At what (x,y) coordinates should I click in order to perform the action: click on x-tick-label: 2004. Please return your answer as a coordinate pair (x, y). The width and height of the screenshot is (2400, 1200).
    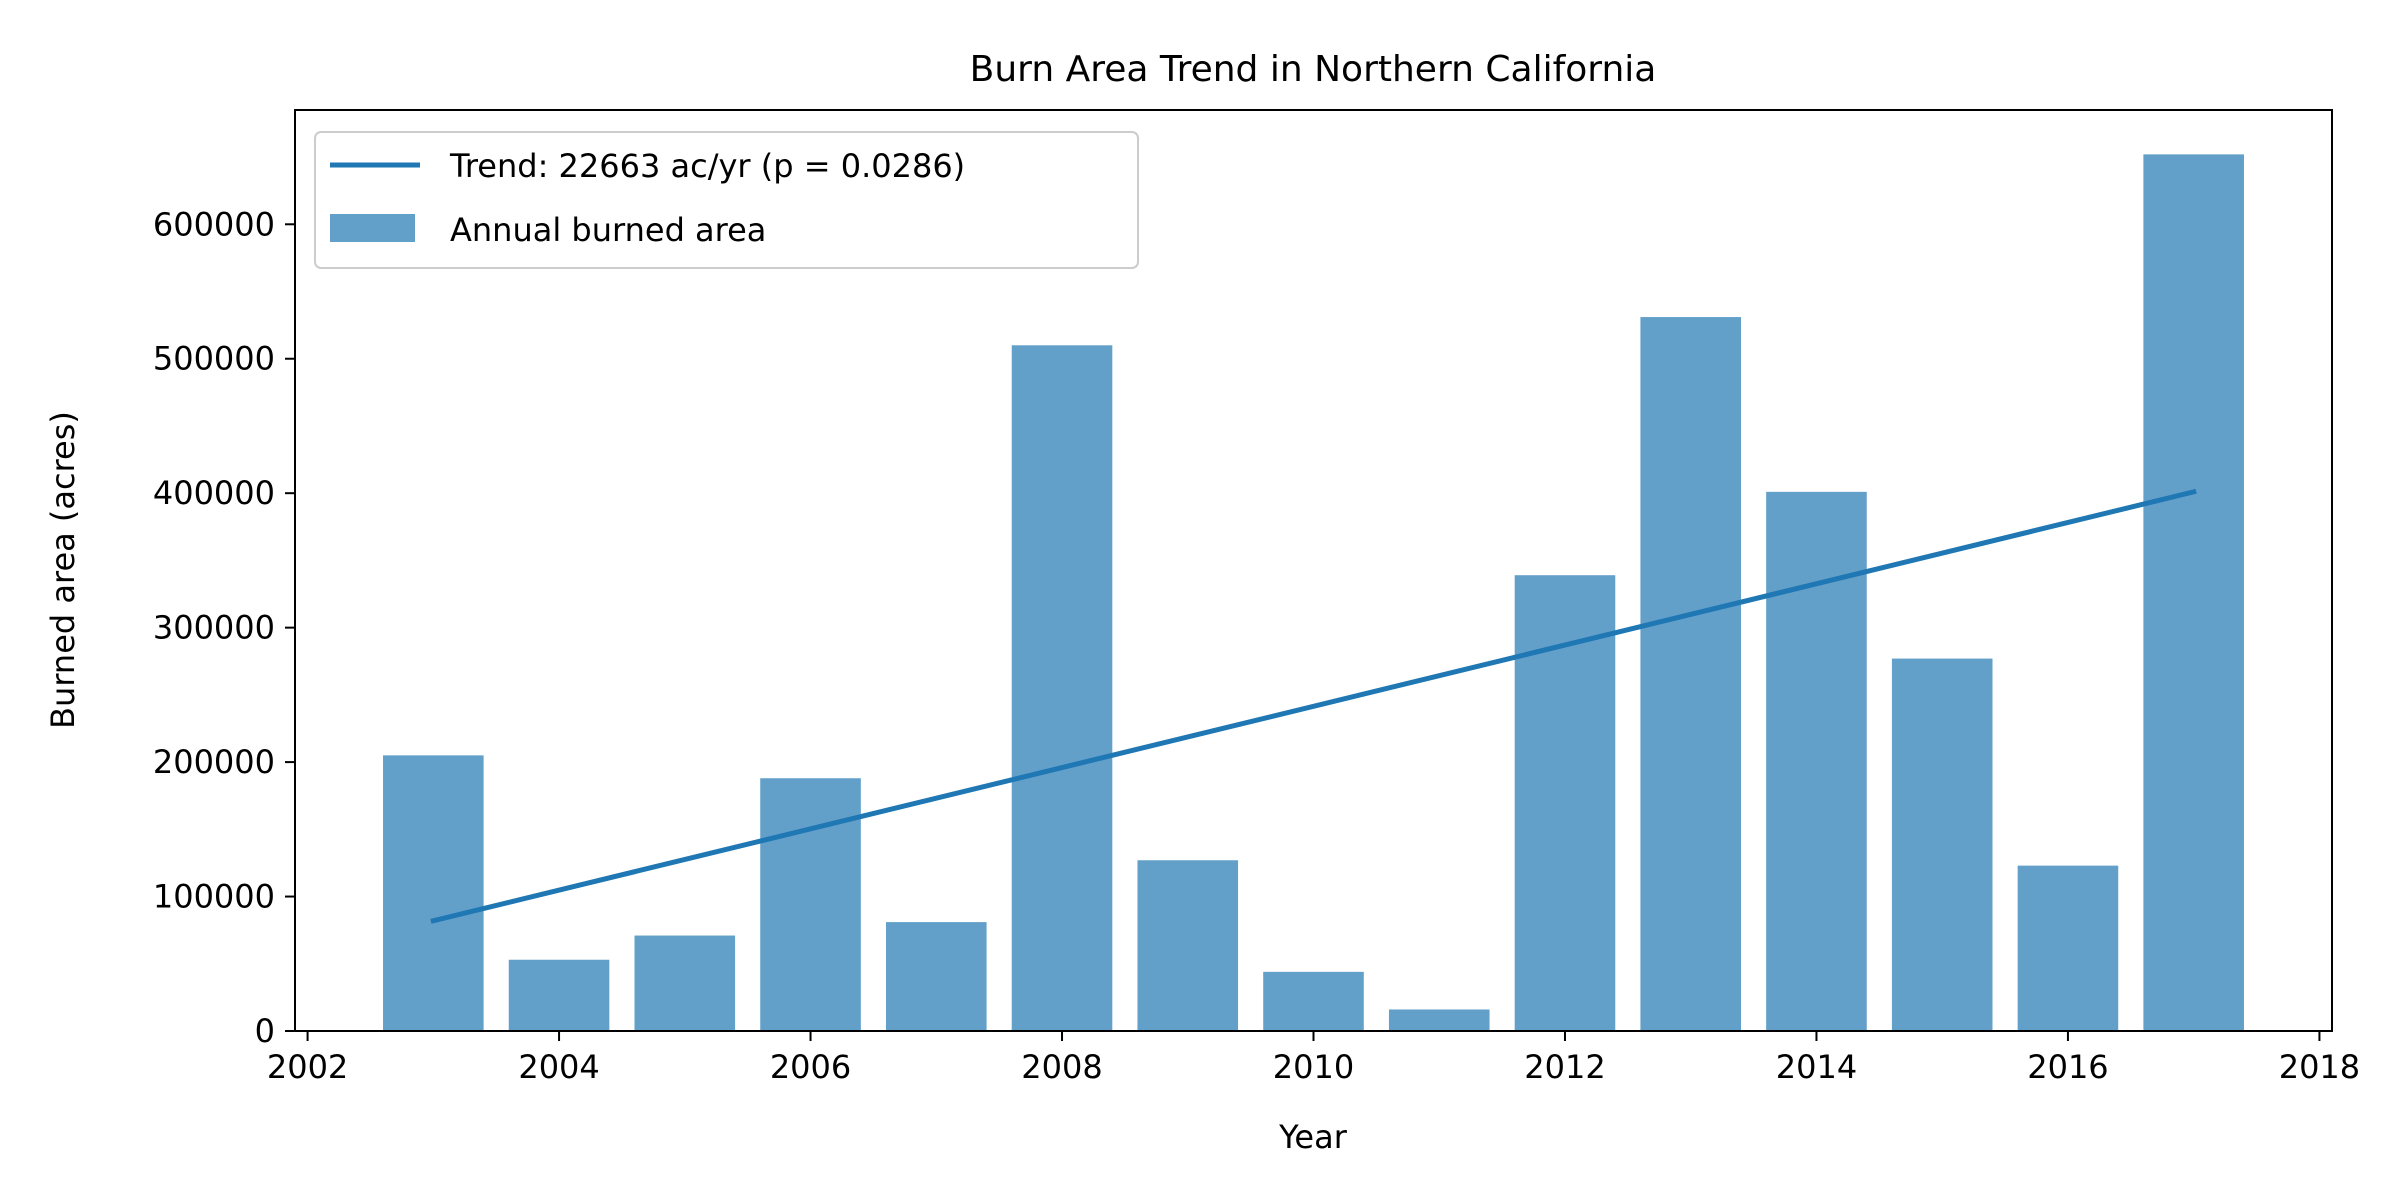
    Looking at the image, I should click on (558, 1067).